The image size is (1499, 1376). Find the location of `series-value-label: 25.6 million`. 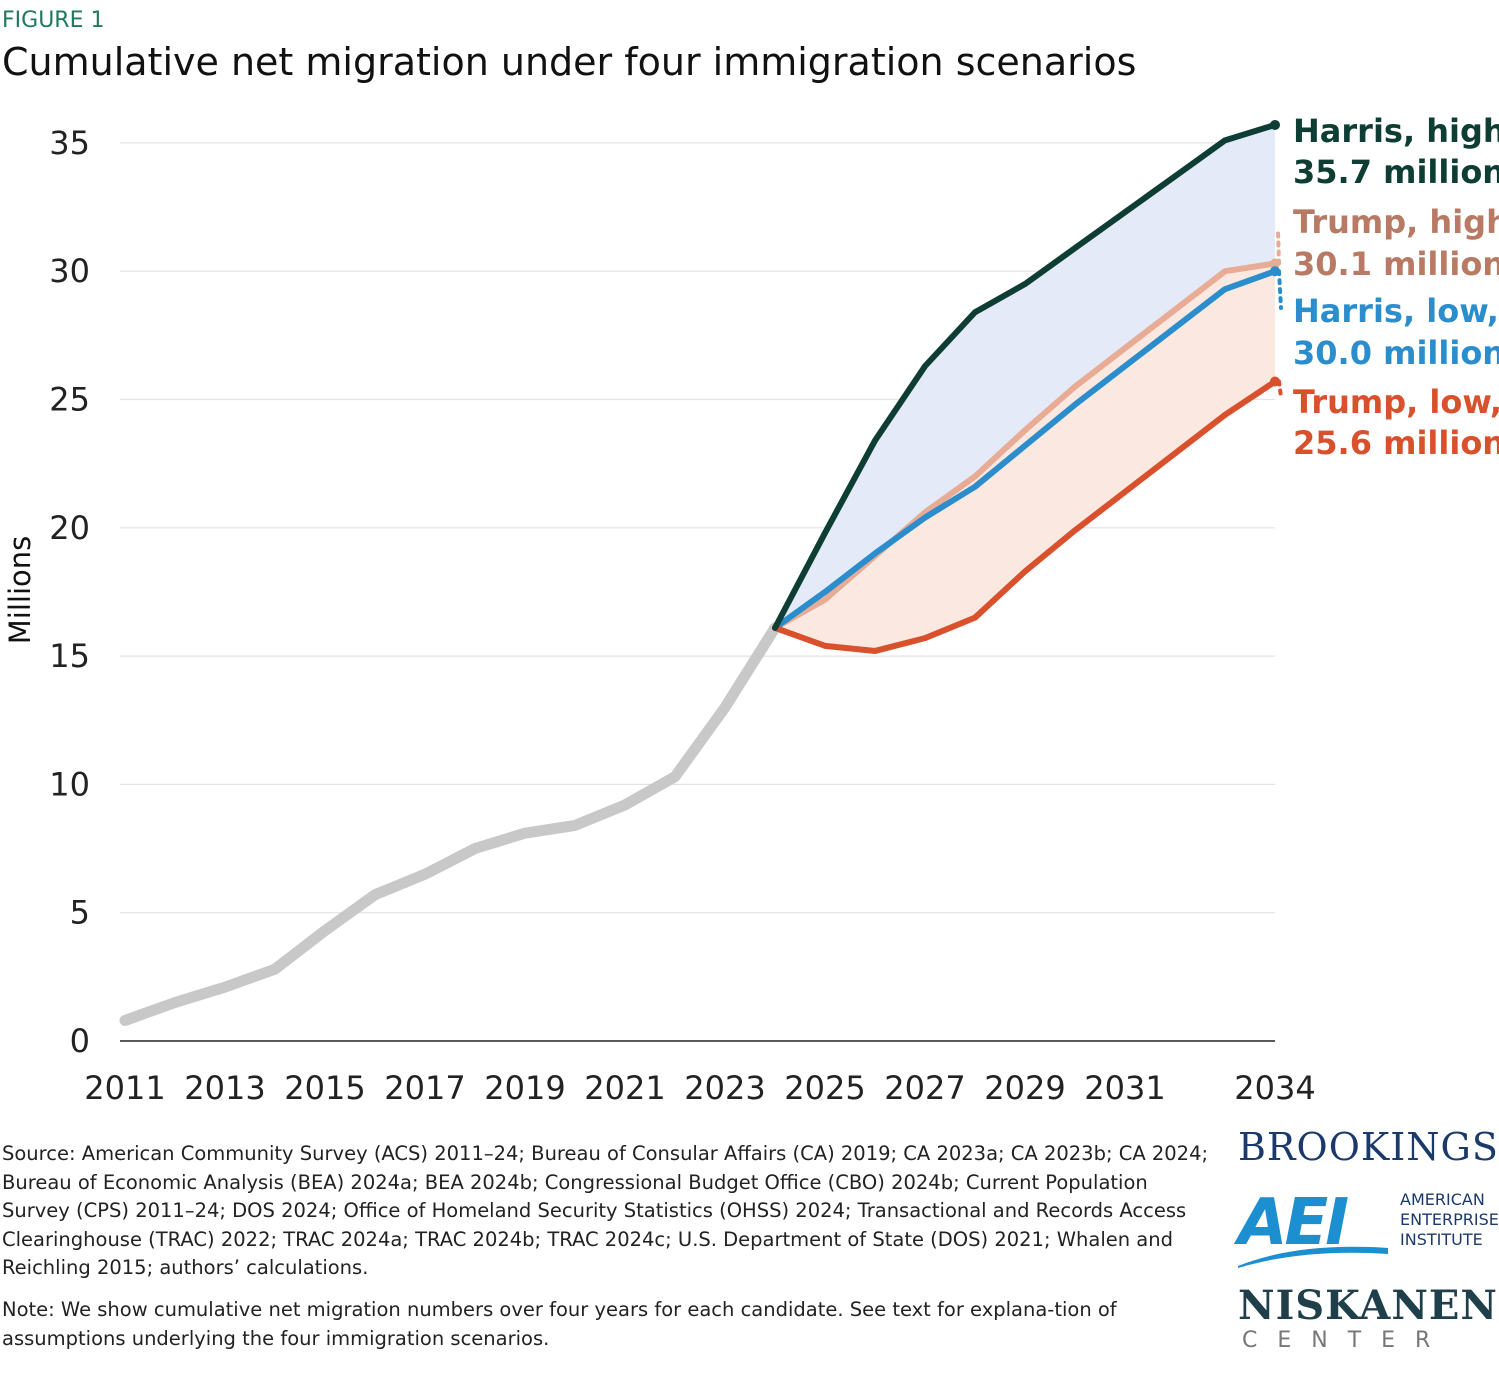

series-value-label: 25.6 million is located at coordinates (1396, 443).